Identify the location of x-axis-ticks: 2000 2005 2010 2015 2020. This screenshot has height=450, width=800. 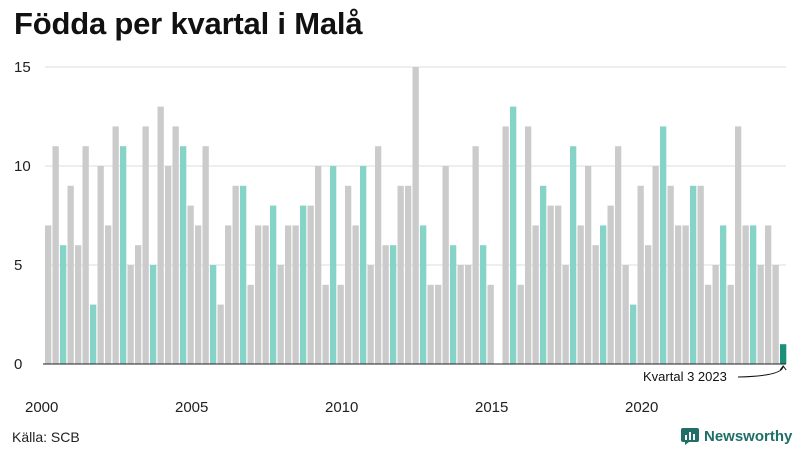
(341, 407).